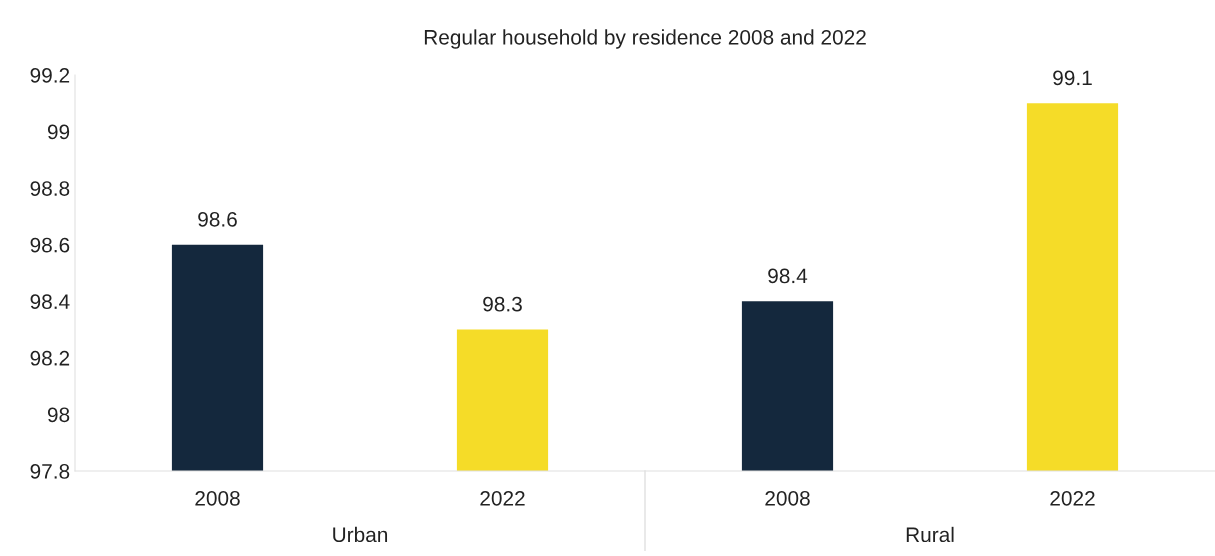  I want to click on data-label: 98.4, so click(788, 276).